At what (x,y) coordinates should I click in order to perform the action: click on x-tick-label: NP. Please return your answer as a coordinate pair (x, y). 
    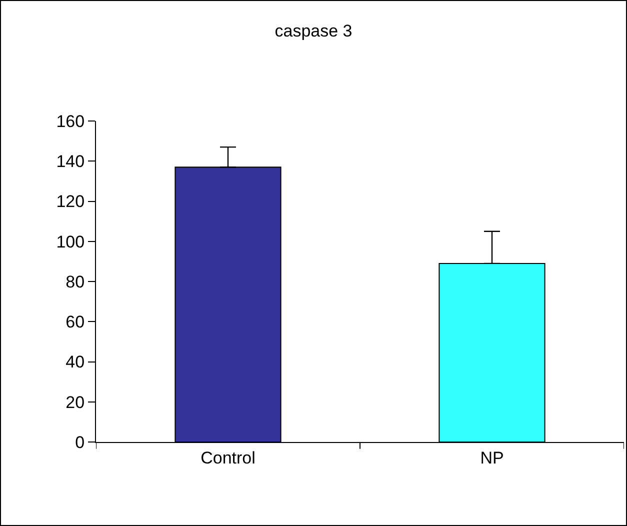
    Looking at the image, I should click on (492, 458).